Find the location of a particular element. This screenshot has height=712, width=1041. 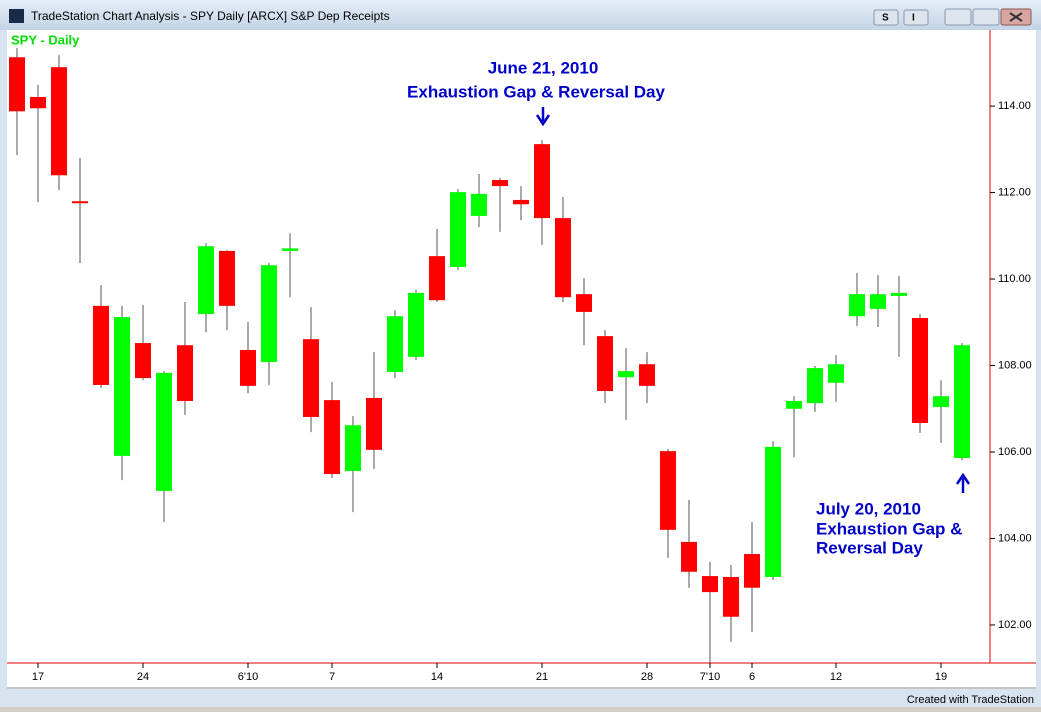

x-tick-label: 28 is located at coordinates (647, 677).